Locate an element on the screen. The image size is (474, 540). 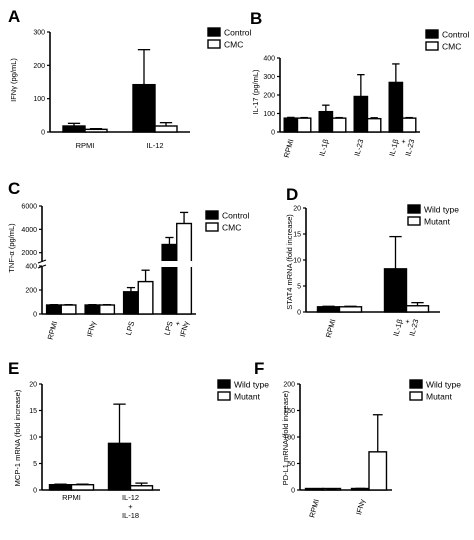
x-category-label: IL-18 is located at coordinates (130, 515).